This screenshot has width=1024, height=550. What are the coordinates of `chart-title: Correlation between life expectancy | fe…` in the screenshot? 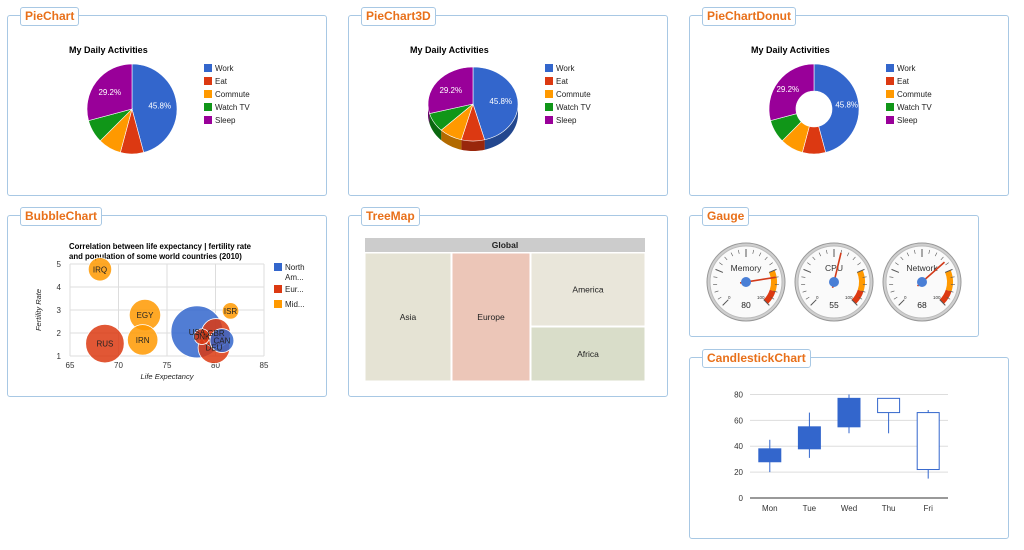 It's located at (160, 246).